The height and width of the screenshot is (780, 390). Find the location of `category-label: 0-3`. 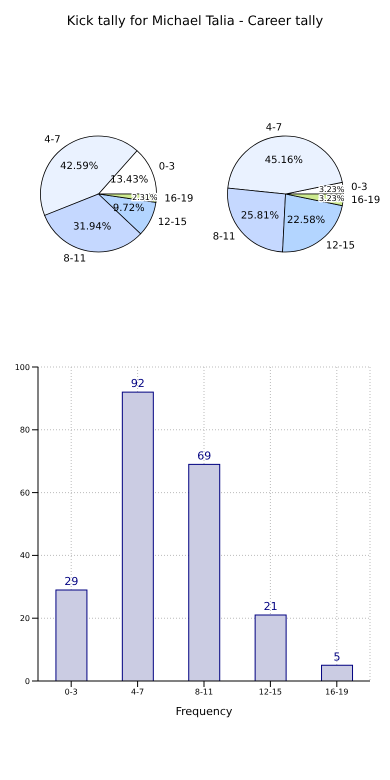

category-label: 0-3 is located at coordinates (359, 187).